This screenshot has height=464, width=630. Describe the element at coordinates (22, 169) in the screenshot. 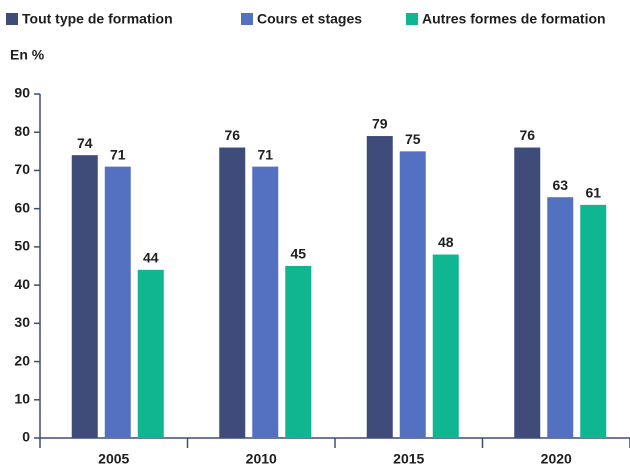

I see `y-tick-label: 70` at that location.